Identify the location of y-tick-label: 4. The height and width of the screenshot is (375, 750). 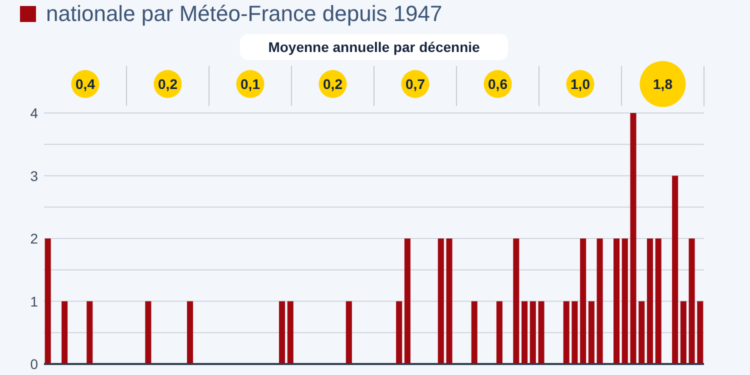
(34, 113).